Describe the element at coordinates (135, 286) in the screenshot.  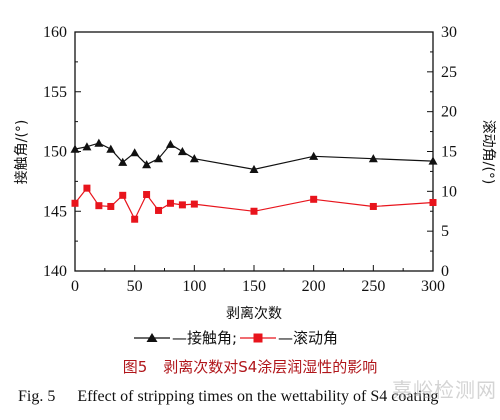
I see `x-tick-label: 50` at that location.